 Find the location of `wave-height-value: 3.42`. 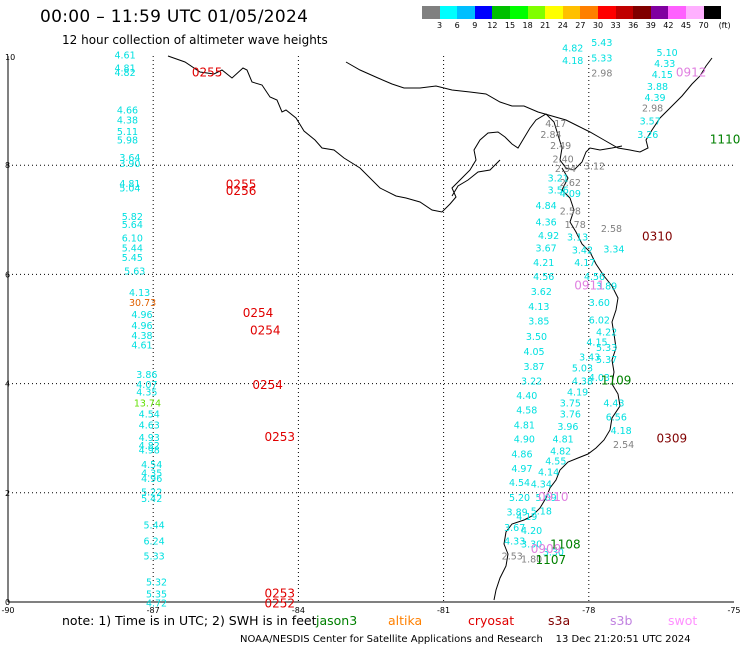

wave-height-value: 3.42 is located at coordinates (582, 251).